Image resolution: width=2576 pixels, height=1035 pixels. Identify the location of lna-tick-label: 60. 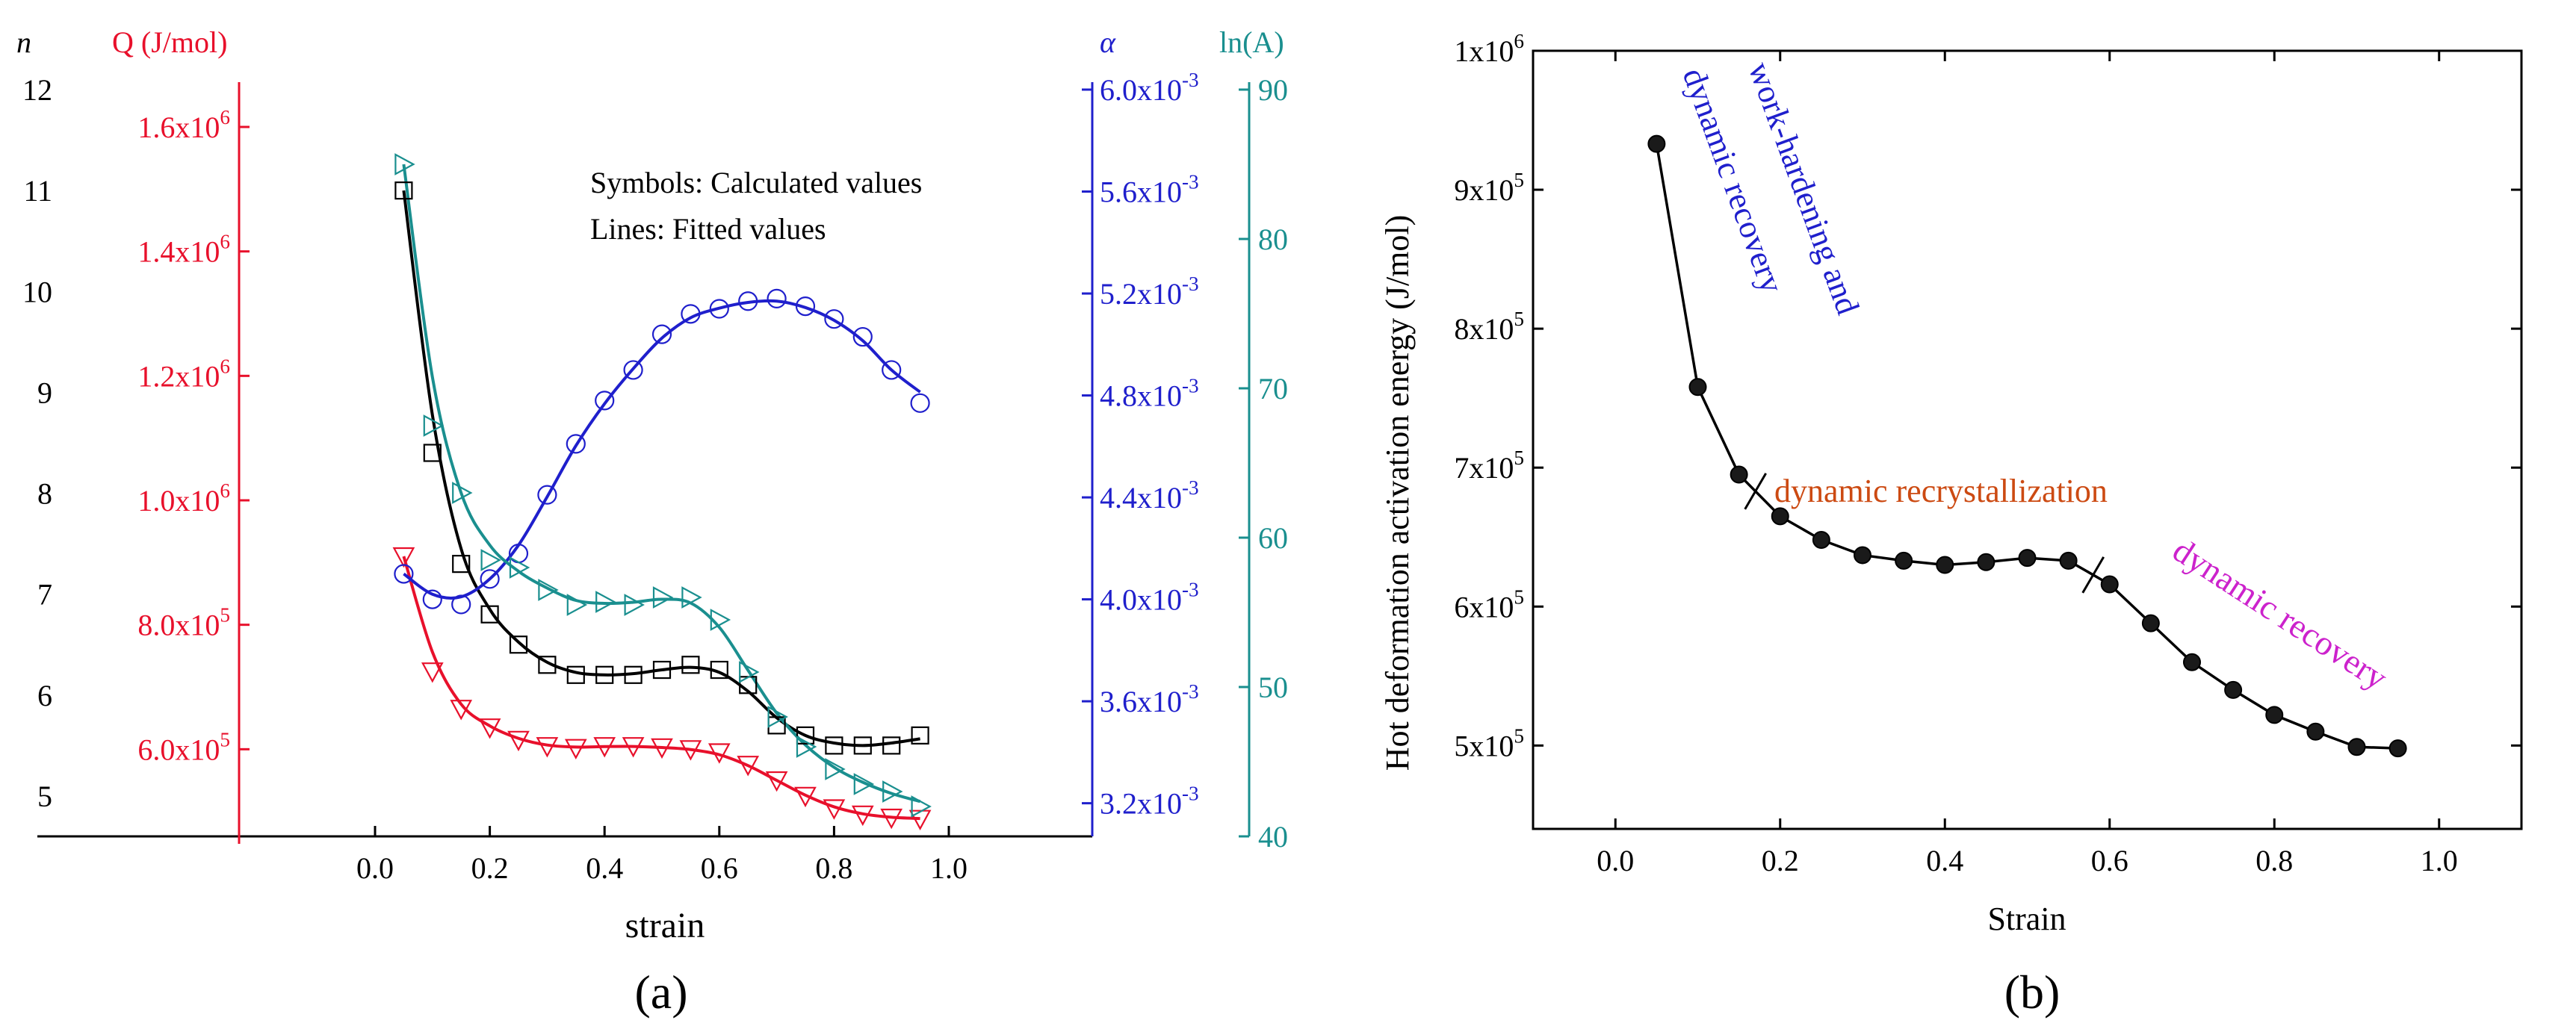
(1273, 538).